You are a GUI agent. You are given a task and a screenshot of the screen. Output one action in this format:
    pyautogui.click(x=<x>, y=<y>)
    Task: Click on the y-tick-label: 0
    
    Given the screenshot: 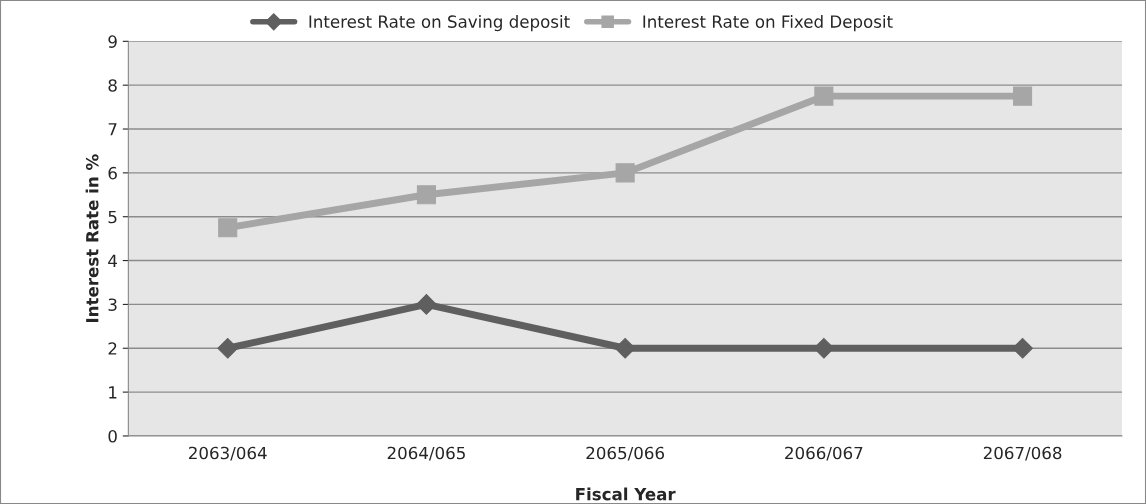 What is the action you would take?
    pyautogui.click(x=112, y=436)
    